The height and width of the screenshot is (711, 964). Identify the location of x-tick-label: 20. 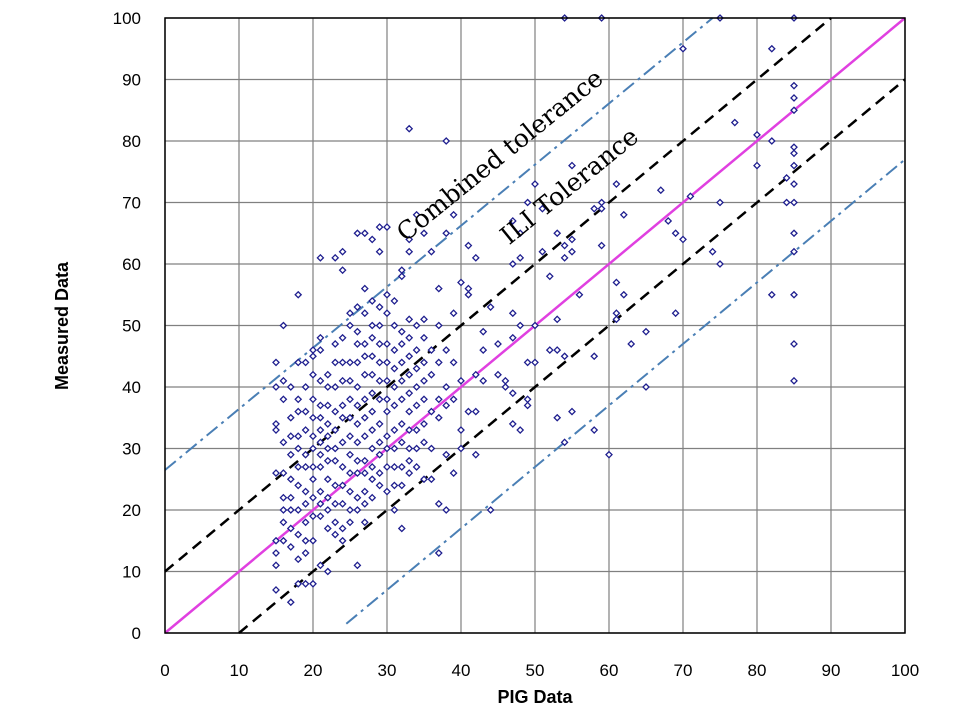
(313, 670).